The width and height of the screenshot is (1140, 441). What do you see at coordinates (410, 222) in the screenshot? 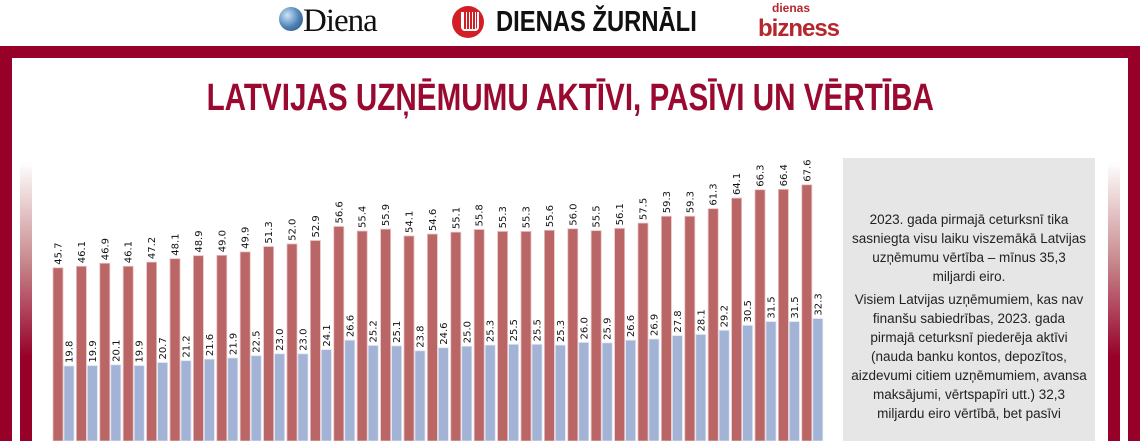
I see `data-label: 54.1` at bounding box center [410, 222].